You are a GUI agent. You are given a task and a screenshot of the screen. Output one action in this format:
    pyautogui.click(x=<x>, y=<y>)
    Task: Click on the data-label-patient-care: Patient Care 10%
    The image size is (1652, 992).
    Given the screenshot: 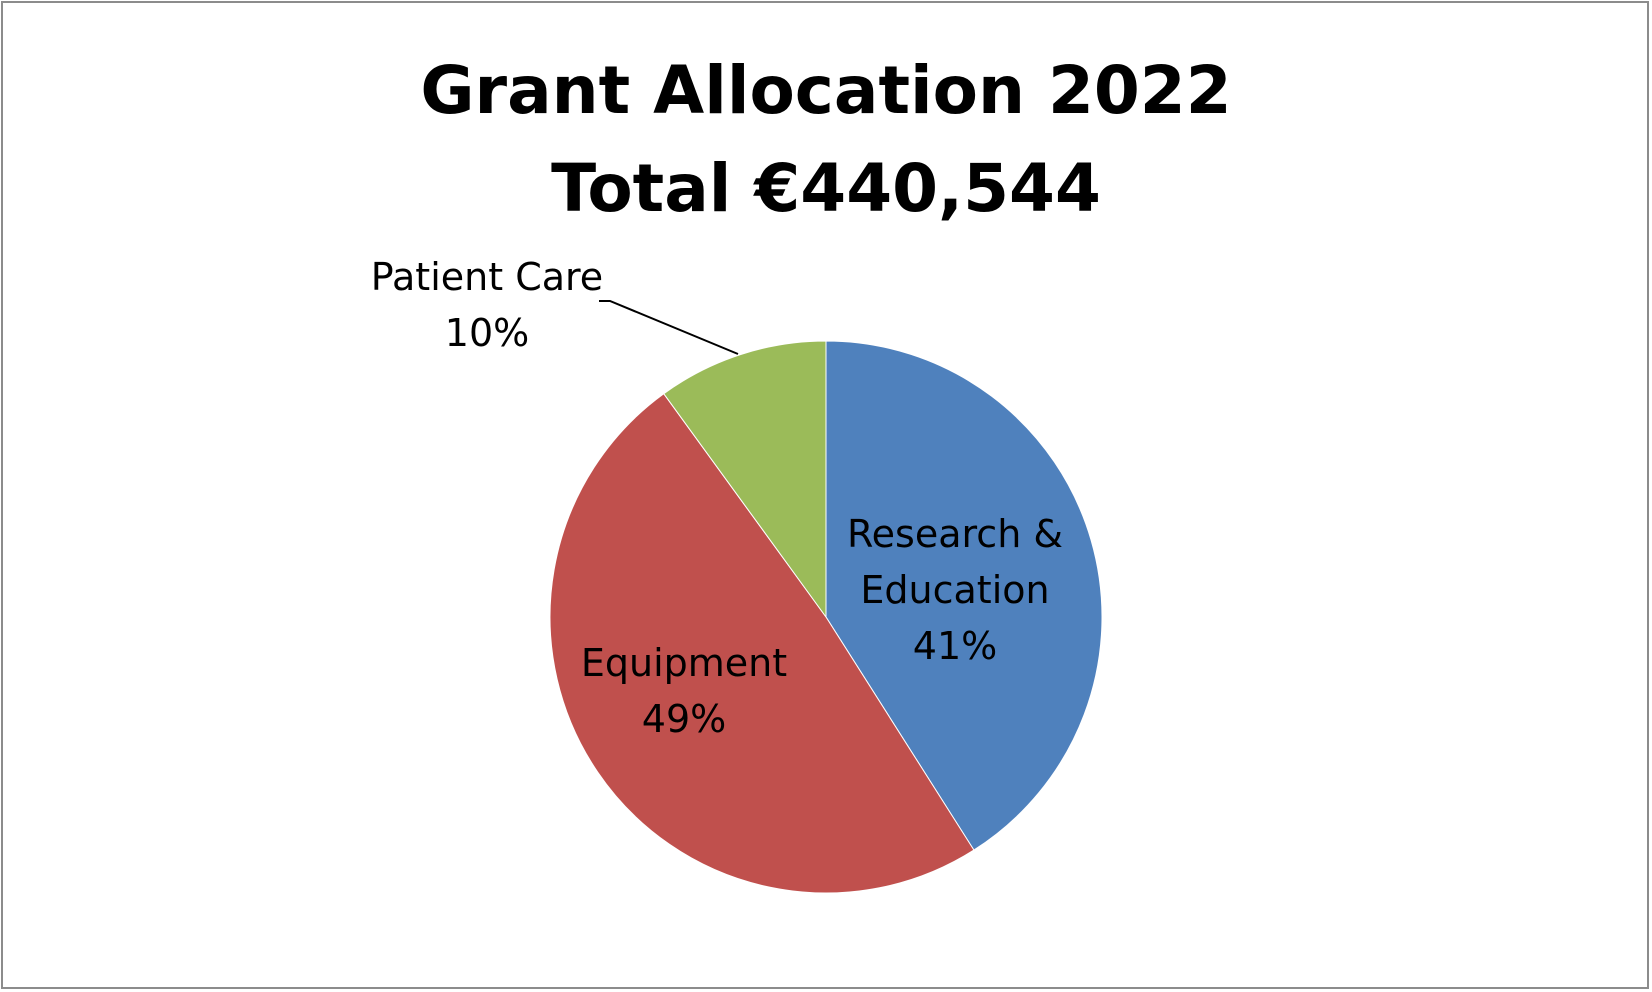 What is the action you would take?
    pyautogui.click(x=487, y=305)
    